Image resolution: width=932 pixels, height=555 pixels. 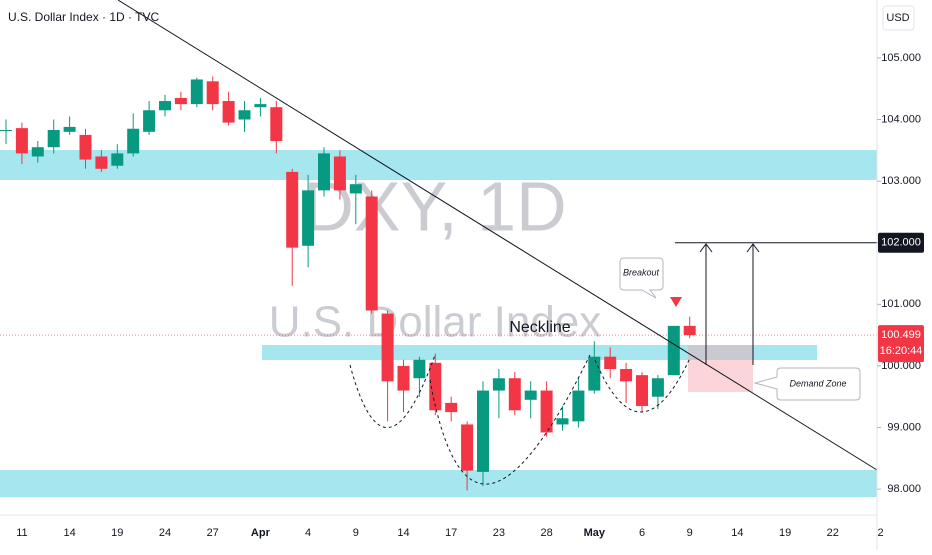 I want to click on x-tick-label: 2, so click(x=880, y=533).